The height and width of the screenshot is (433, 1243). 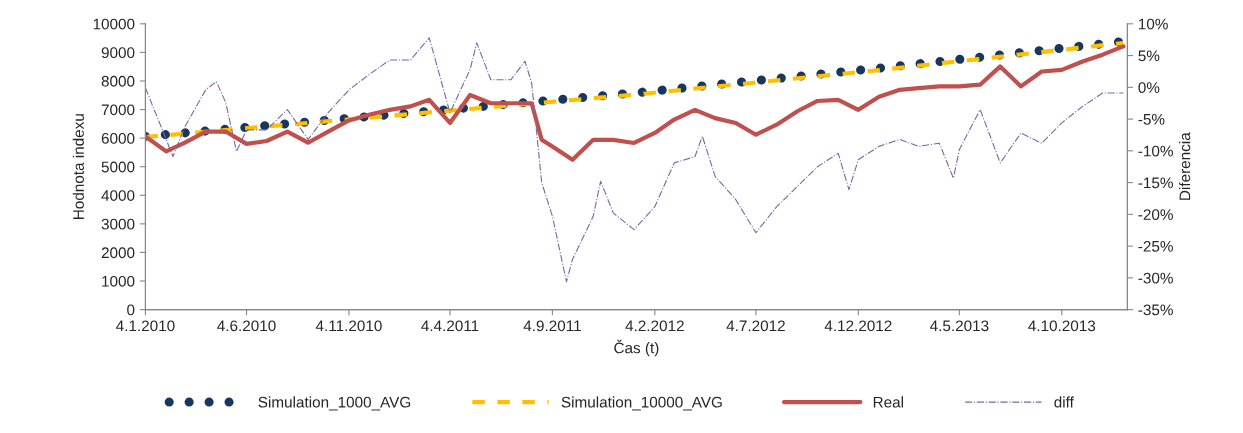 I want to click on y2-tick-label: -25%, so click(x=1155, y=246).